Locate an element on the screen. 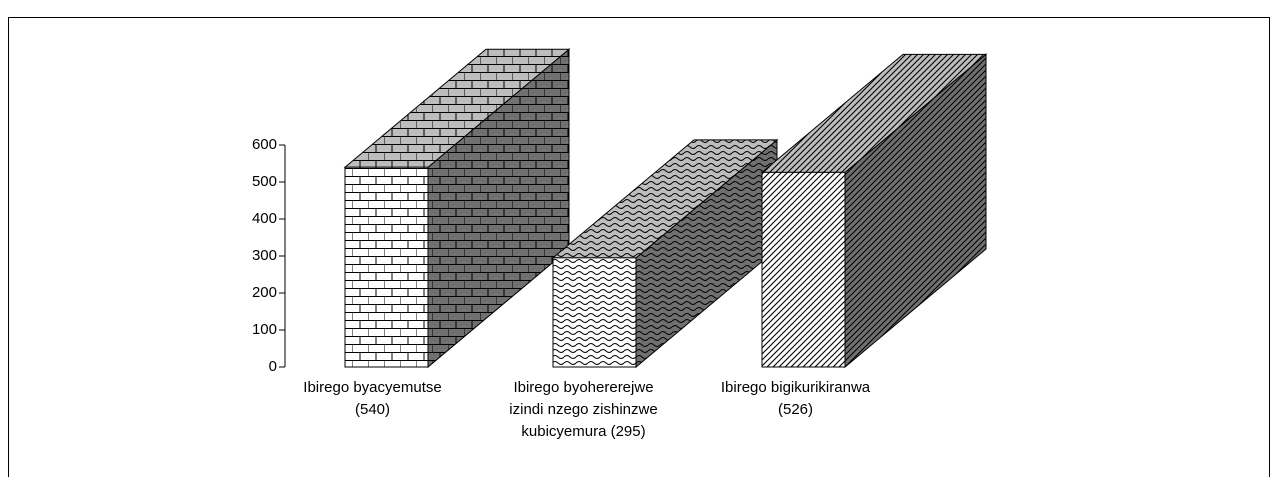 The height and width of the screenshot is (477, 1279). x-tick-label: izindi nzego zishinzwe is located at coordinates (583, 409).